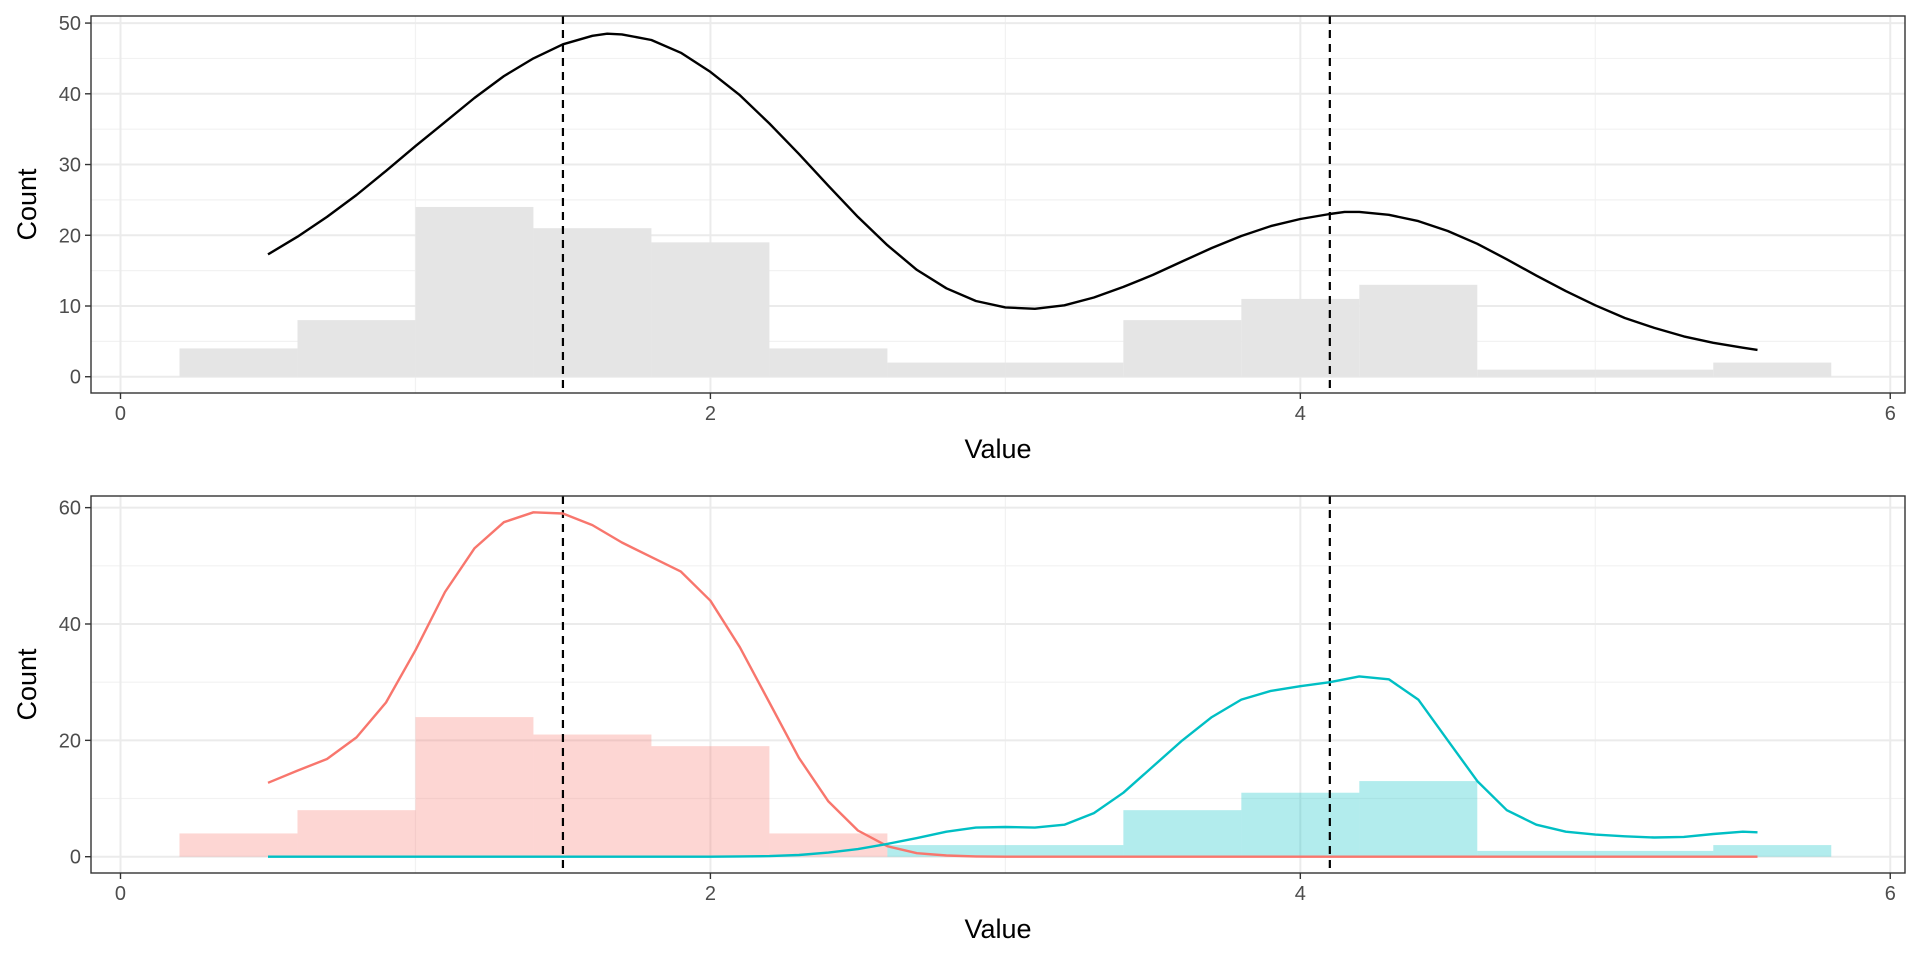 The height and width of the screenshot is (960, 1920). Describe the element at coordinates (70, 509) in the screenshot. I see `y-tick-label: 60` at that location.